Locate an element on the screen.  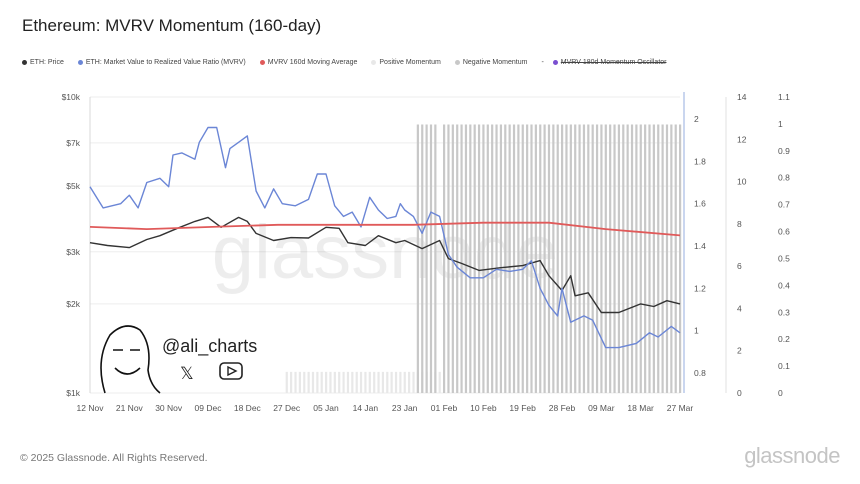
x-tick-label: 14 Jan is located at coordinates (366, 408).